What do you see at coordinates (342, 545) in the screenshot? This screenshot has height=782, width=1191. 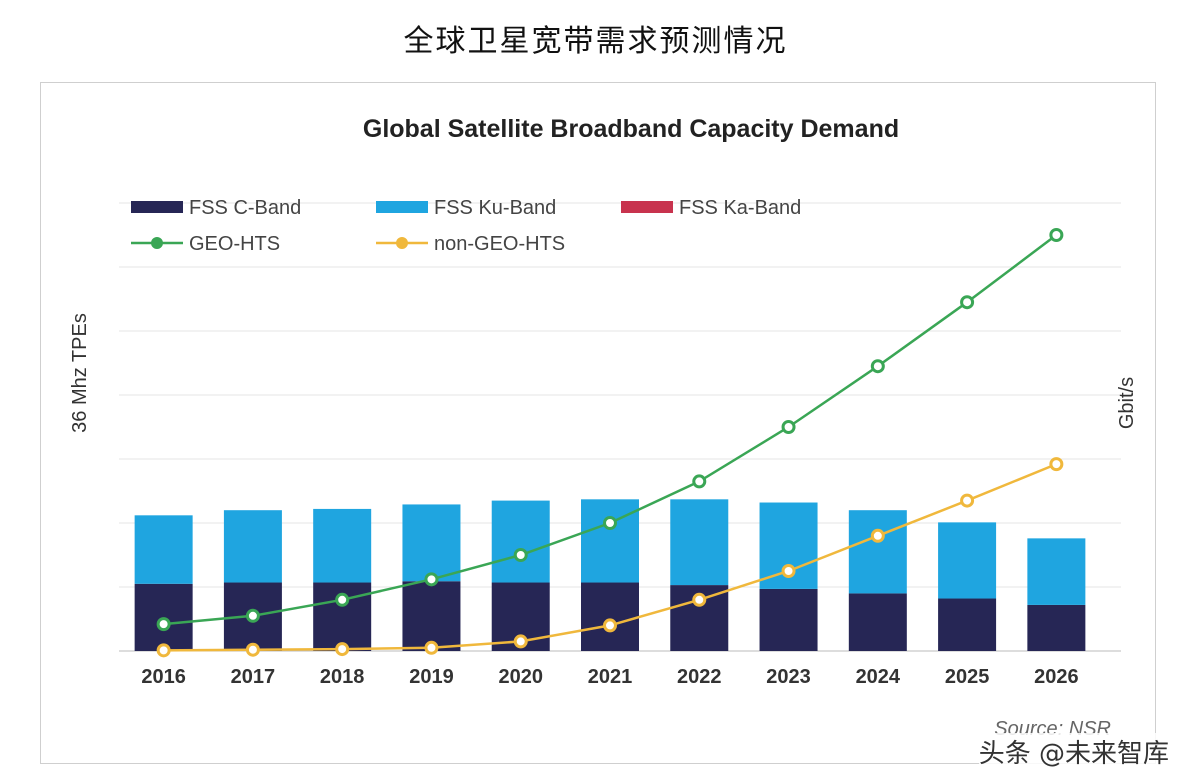 I see `bar-fss-ku-band-2018` at bounding box center [342, 545].